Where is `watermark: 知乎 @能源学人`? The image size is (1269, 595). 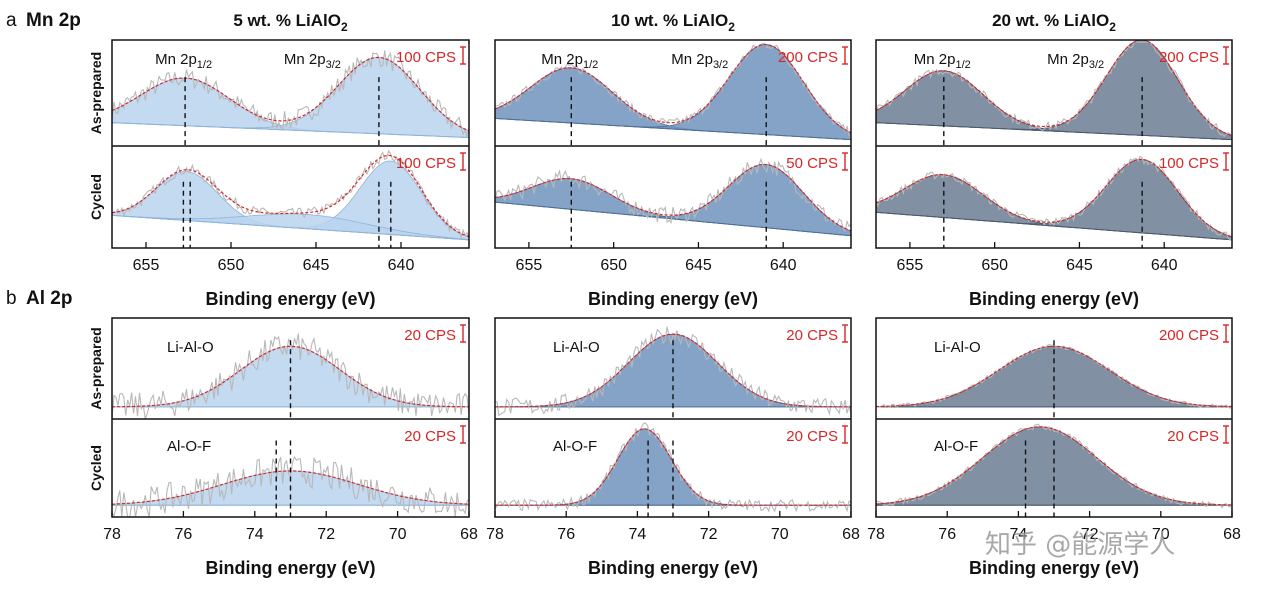 watermark: 知乎 @能源学人 is located at coordinates (1080, 545).